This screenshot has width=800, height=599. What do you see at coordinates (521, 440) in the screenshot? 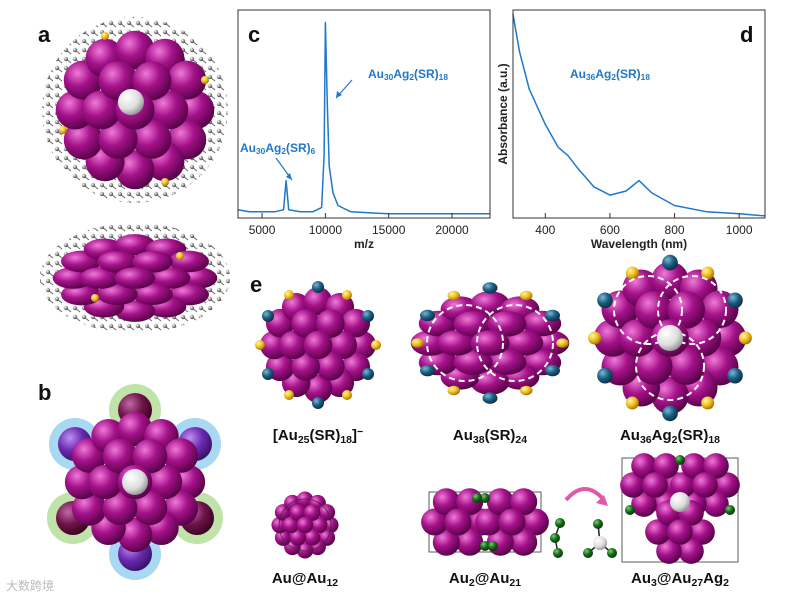
I see `formula-part: 24` at bounding box center [521, 440].